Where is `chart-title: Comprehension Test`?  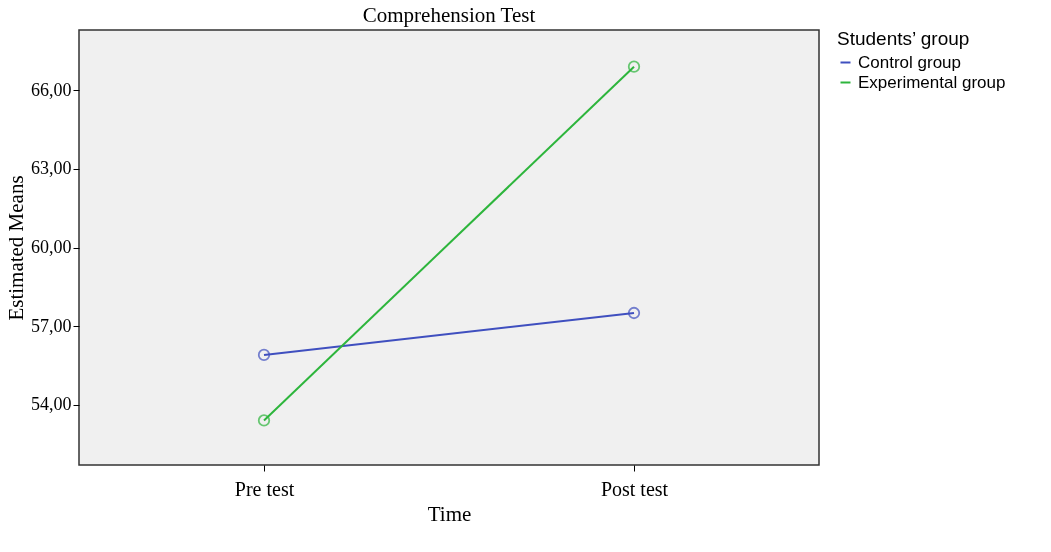 chart-title: Comprehension Test is located at coordinates (449, 15).